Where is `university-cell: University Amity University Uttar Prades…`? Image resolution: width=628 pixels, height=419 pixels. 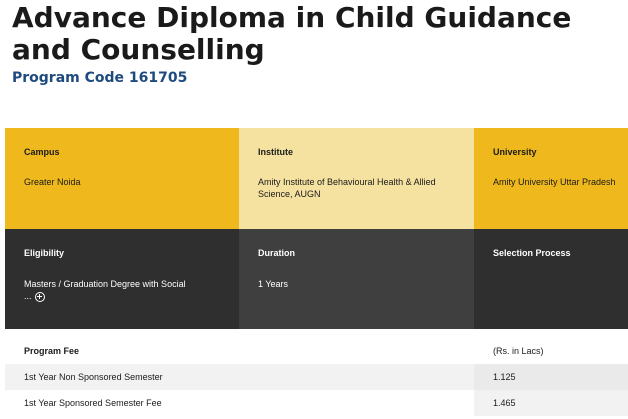
university-cell: University Amity University Uttar Prades… is located at coordinates (551, 178).